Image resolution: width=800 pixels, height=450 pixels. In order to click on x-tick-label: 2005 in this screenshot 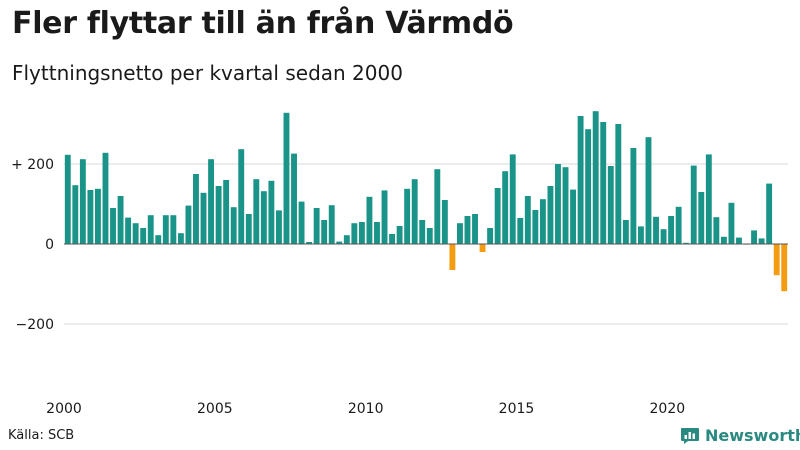, I will do `click(215, 409)`.